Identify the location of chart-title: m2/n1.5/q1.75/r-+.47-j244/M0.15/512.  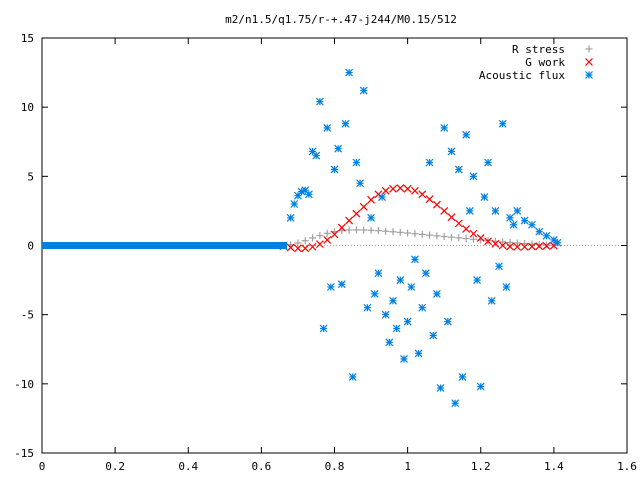
(341, 19).